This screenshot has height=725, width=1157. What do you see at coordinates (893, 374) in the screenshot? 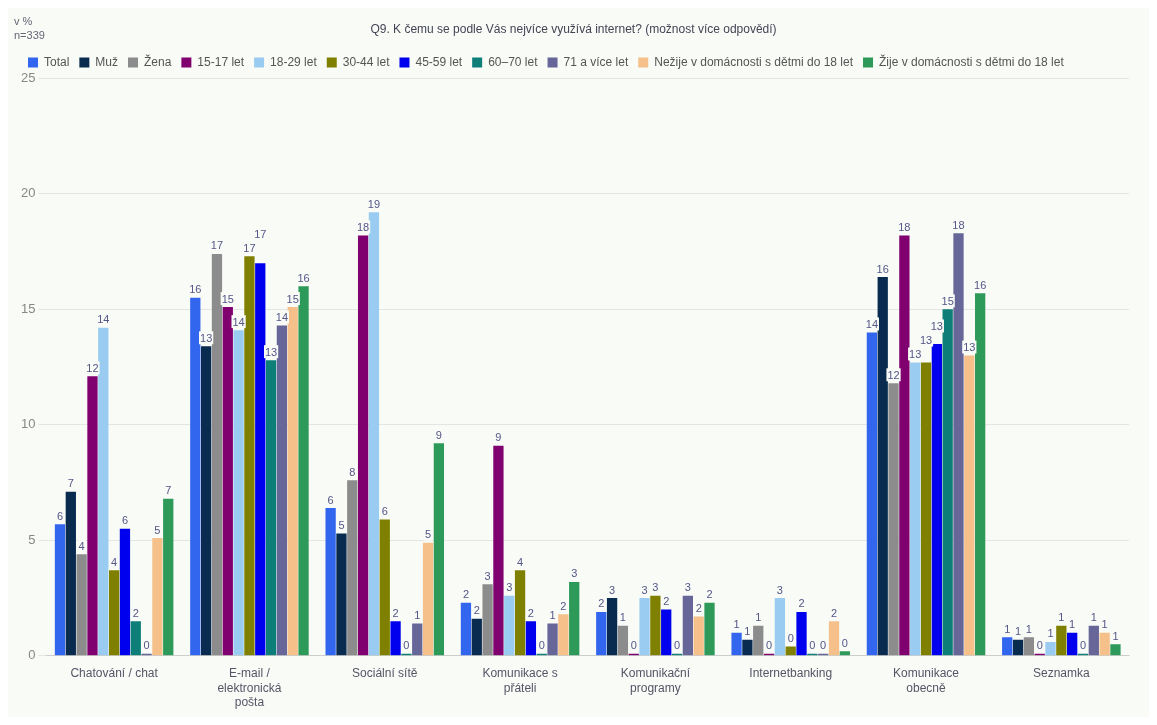
I see `data-label: 12` at bounding box center [893, 374].